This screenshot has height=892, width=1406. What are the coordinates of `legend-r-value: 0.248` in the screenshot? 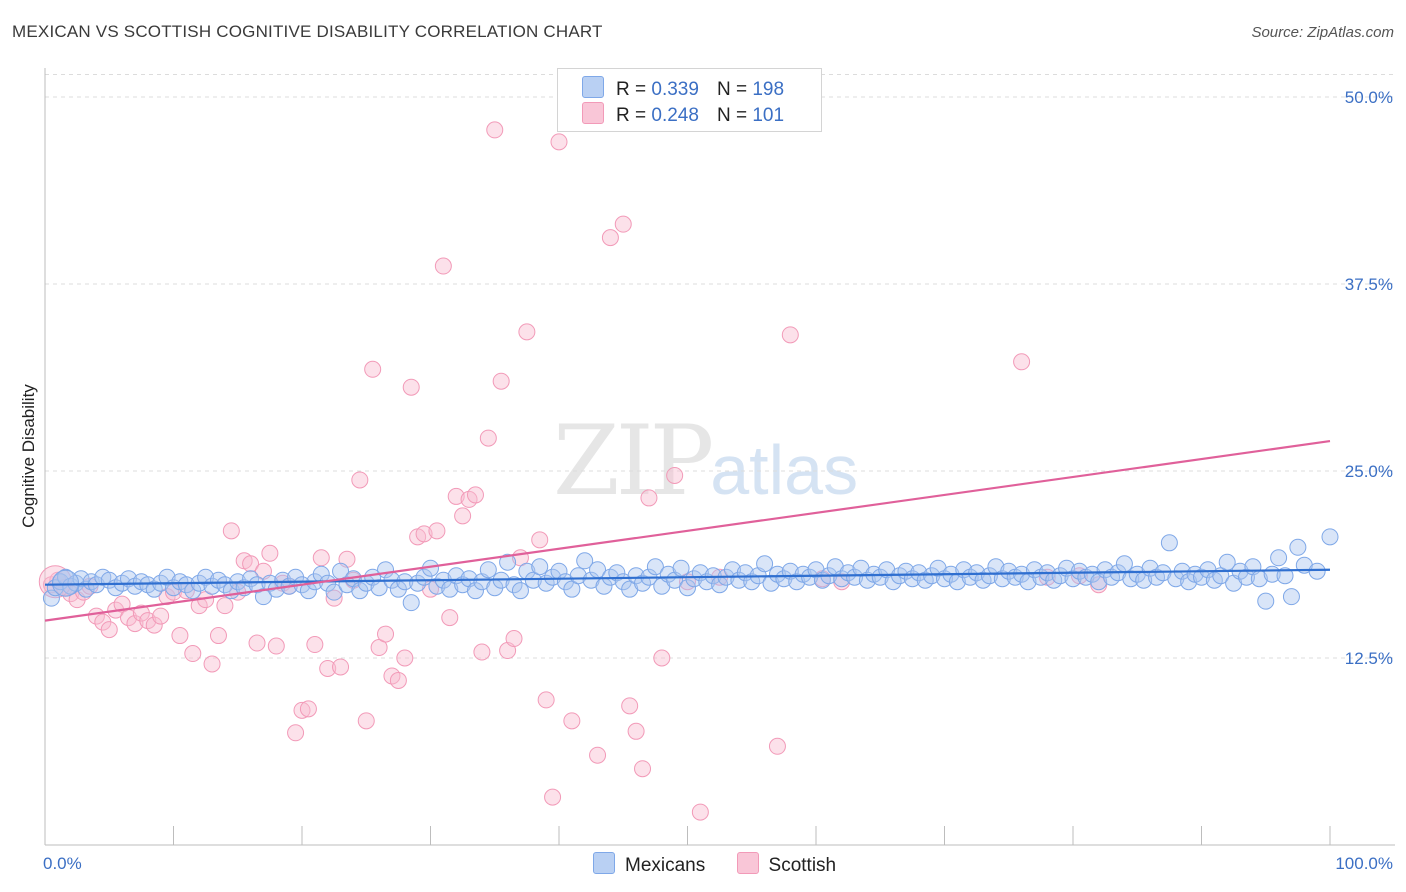 It's located at (675, 115).